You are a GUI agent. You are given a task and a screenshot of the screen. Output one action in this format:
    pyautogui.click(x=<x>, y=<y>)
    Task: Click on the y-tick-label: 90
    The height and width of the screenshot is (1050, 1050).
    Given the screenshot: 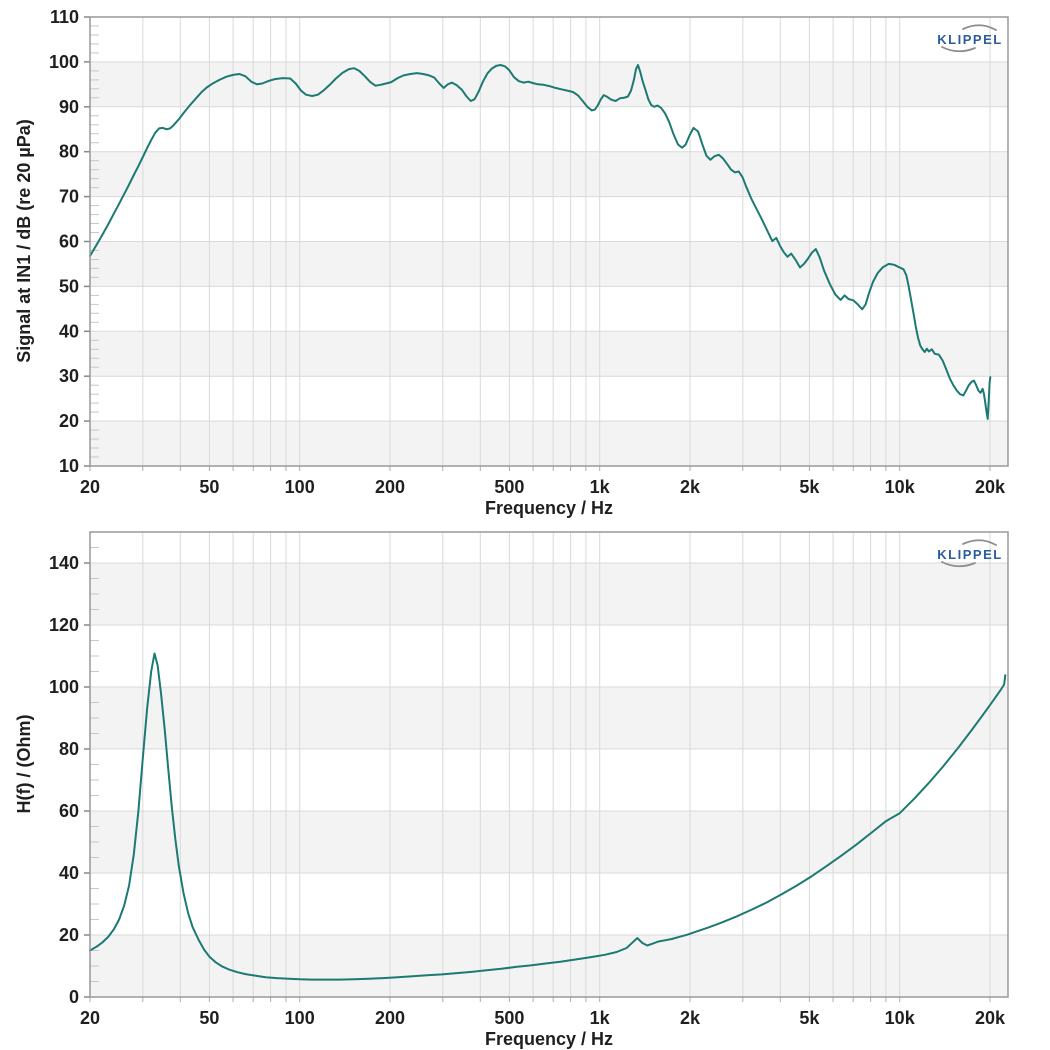 What is the action you would take?
    pyautogui.click(x=69, y=107)
    